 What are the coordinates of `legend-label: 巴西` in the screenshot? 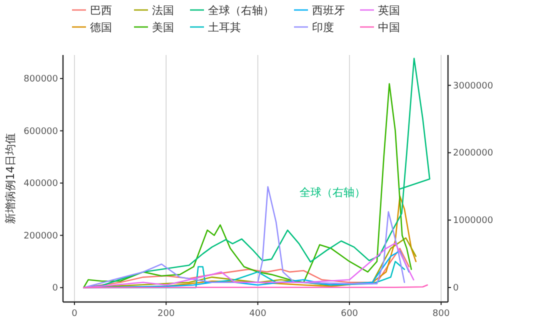 It's located at (101, 10).